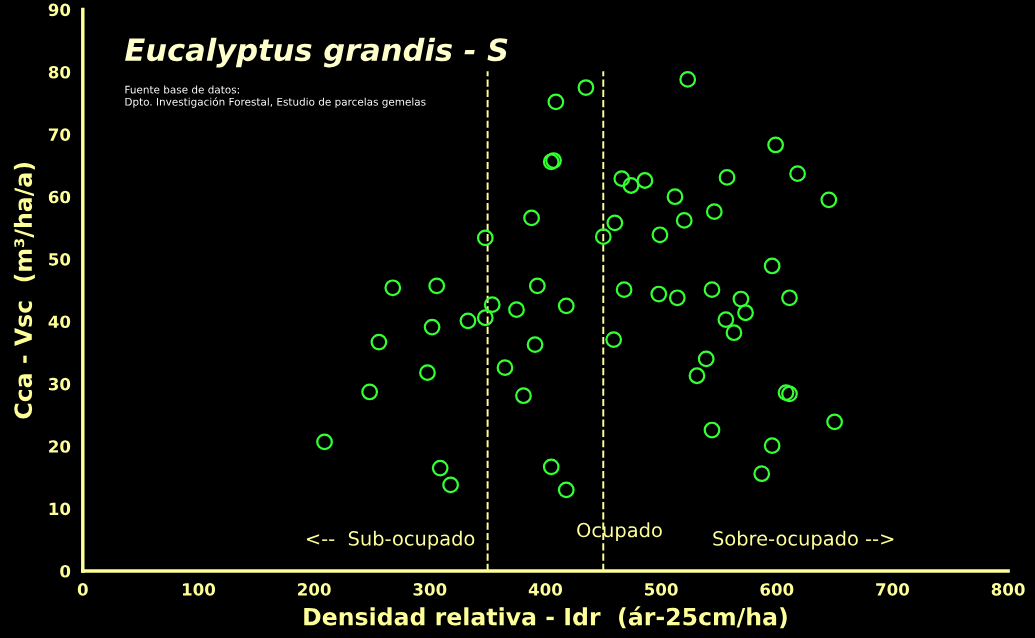 The height and width of the screenshot is (638, 1035). What do you see at coordinates (60, 259) in the screenshot?
I see `y-tick-label: 50` at bounding box center [60, 259].